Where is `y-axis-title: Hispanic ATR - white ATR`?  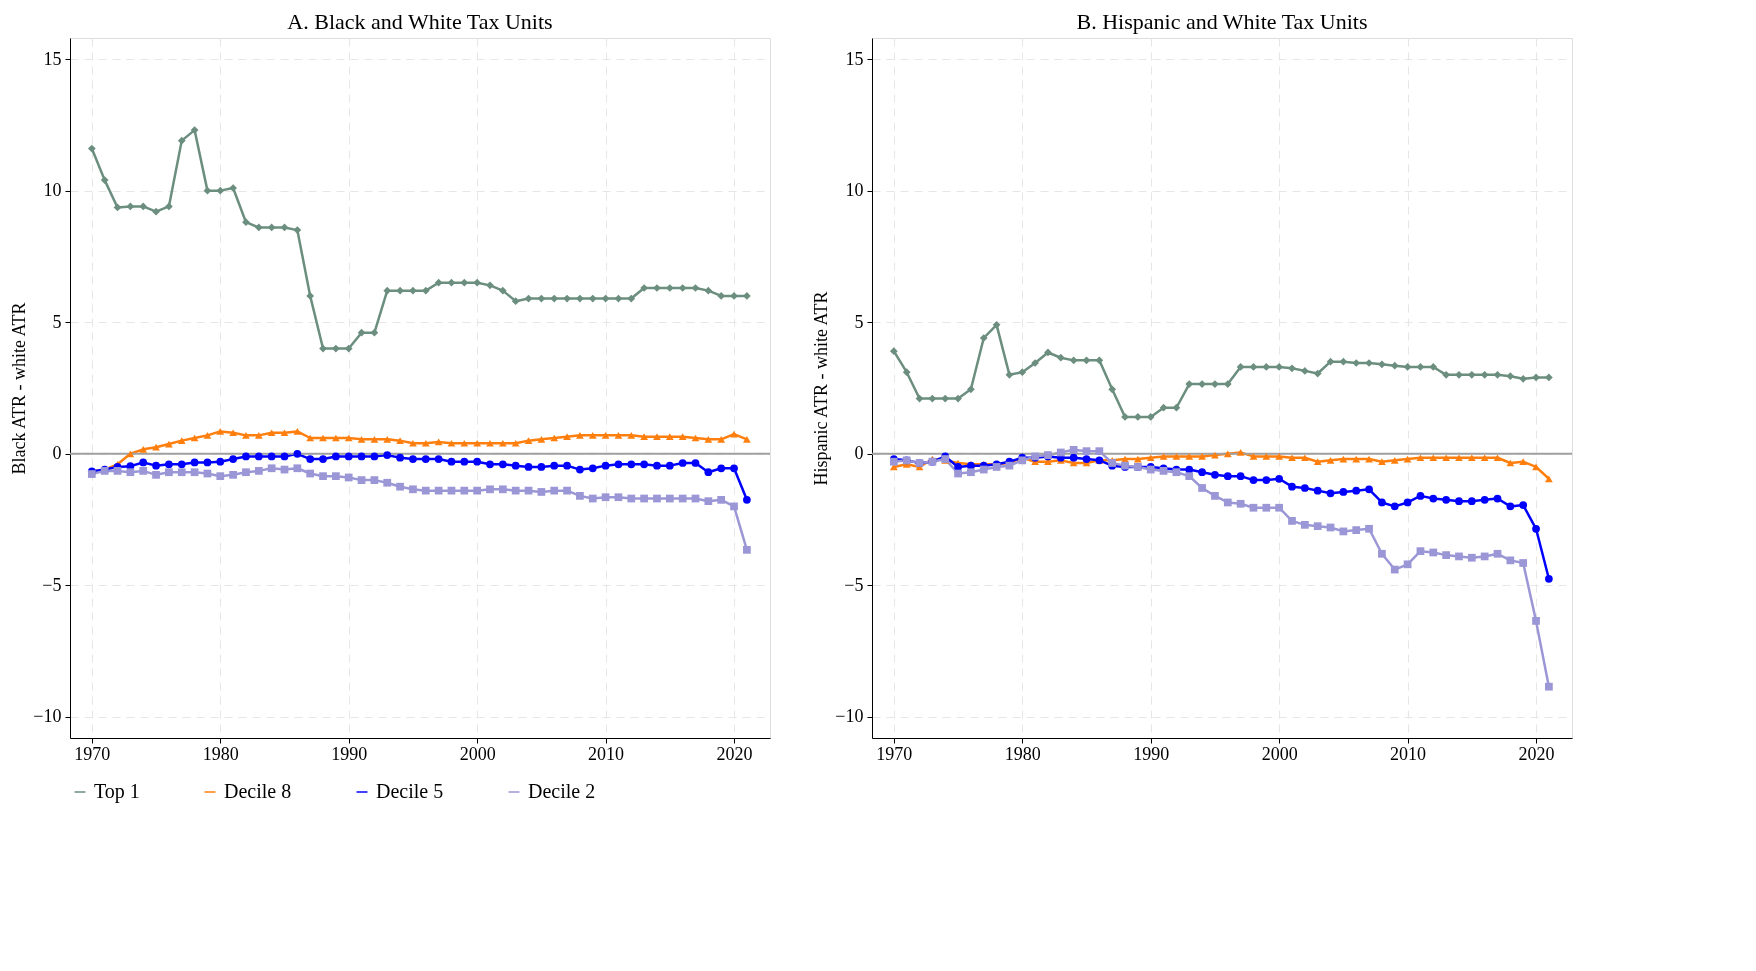 y-axis-title: Hispanic ATR - white ATR is located at coordinates (821, 388).